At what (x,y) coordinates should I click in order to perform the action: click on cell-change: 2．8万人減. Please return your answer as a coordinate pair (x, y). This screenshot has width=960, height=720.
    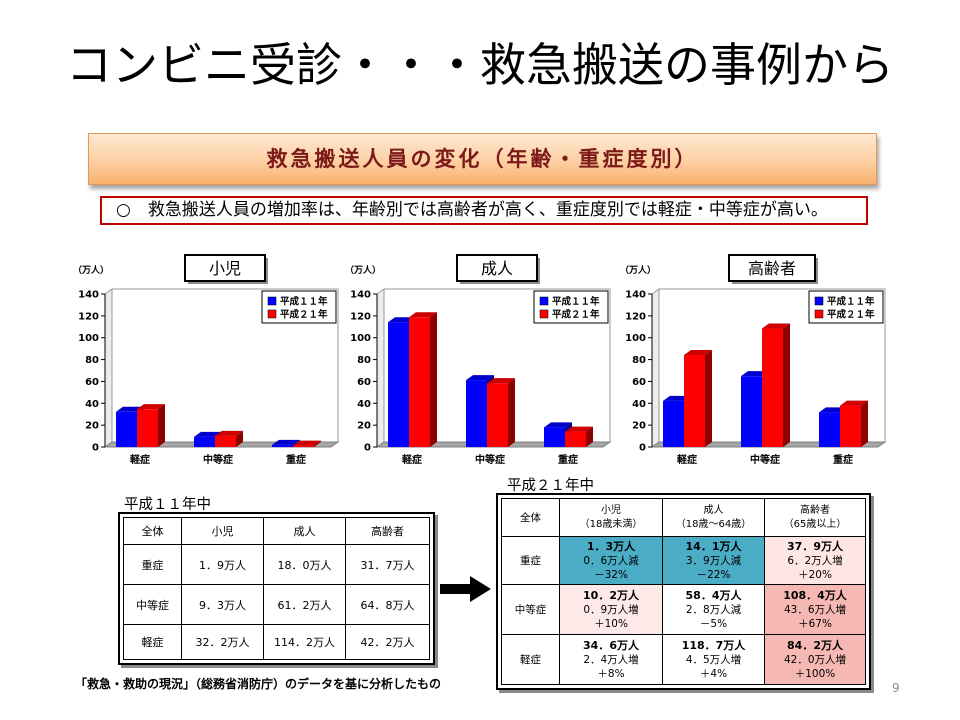
    Looking at the image, I should click on (713, 609).